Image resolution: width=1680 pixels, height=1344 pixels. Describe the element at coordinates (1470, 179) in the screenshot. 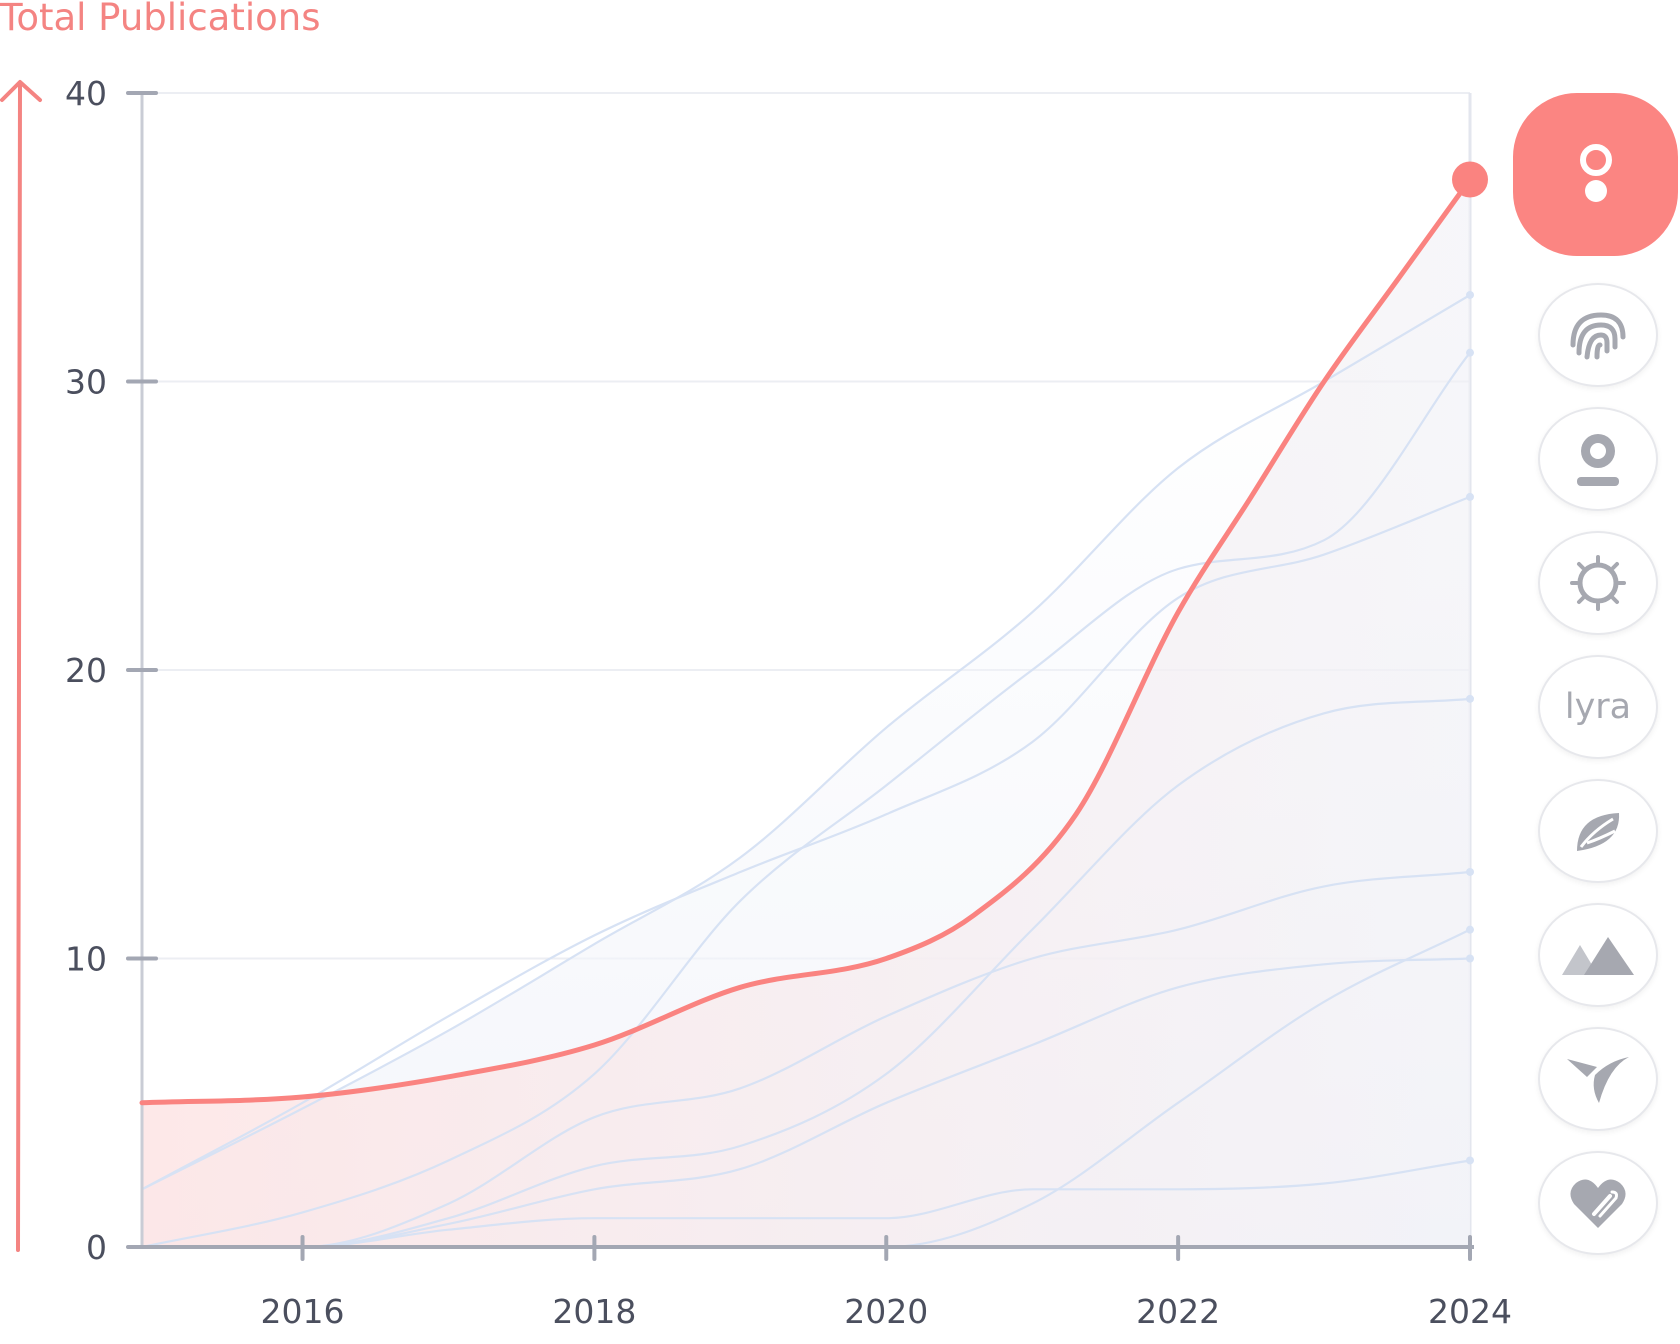

I see `highlighted-end-point` at that location.